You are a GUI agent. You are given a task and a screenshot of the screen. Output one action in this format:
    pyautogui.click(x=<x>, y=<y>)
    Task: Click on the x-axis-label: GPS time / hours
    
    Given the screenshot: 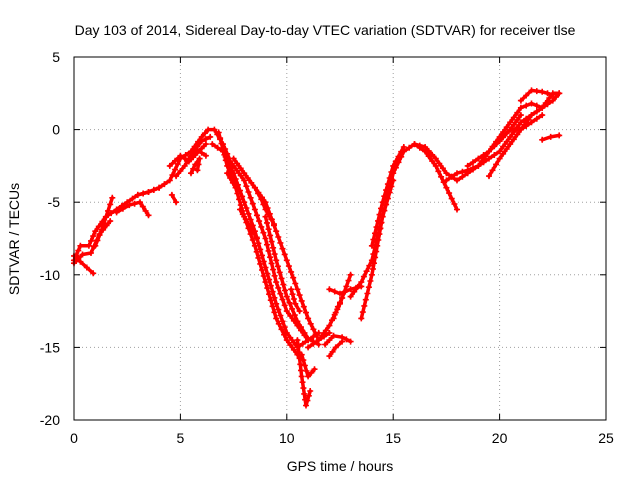 What is the action you would take?
    pyautogui.click(x=340, y=466)
    